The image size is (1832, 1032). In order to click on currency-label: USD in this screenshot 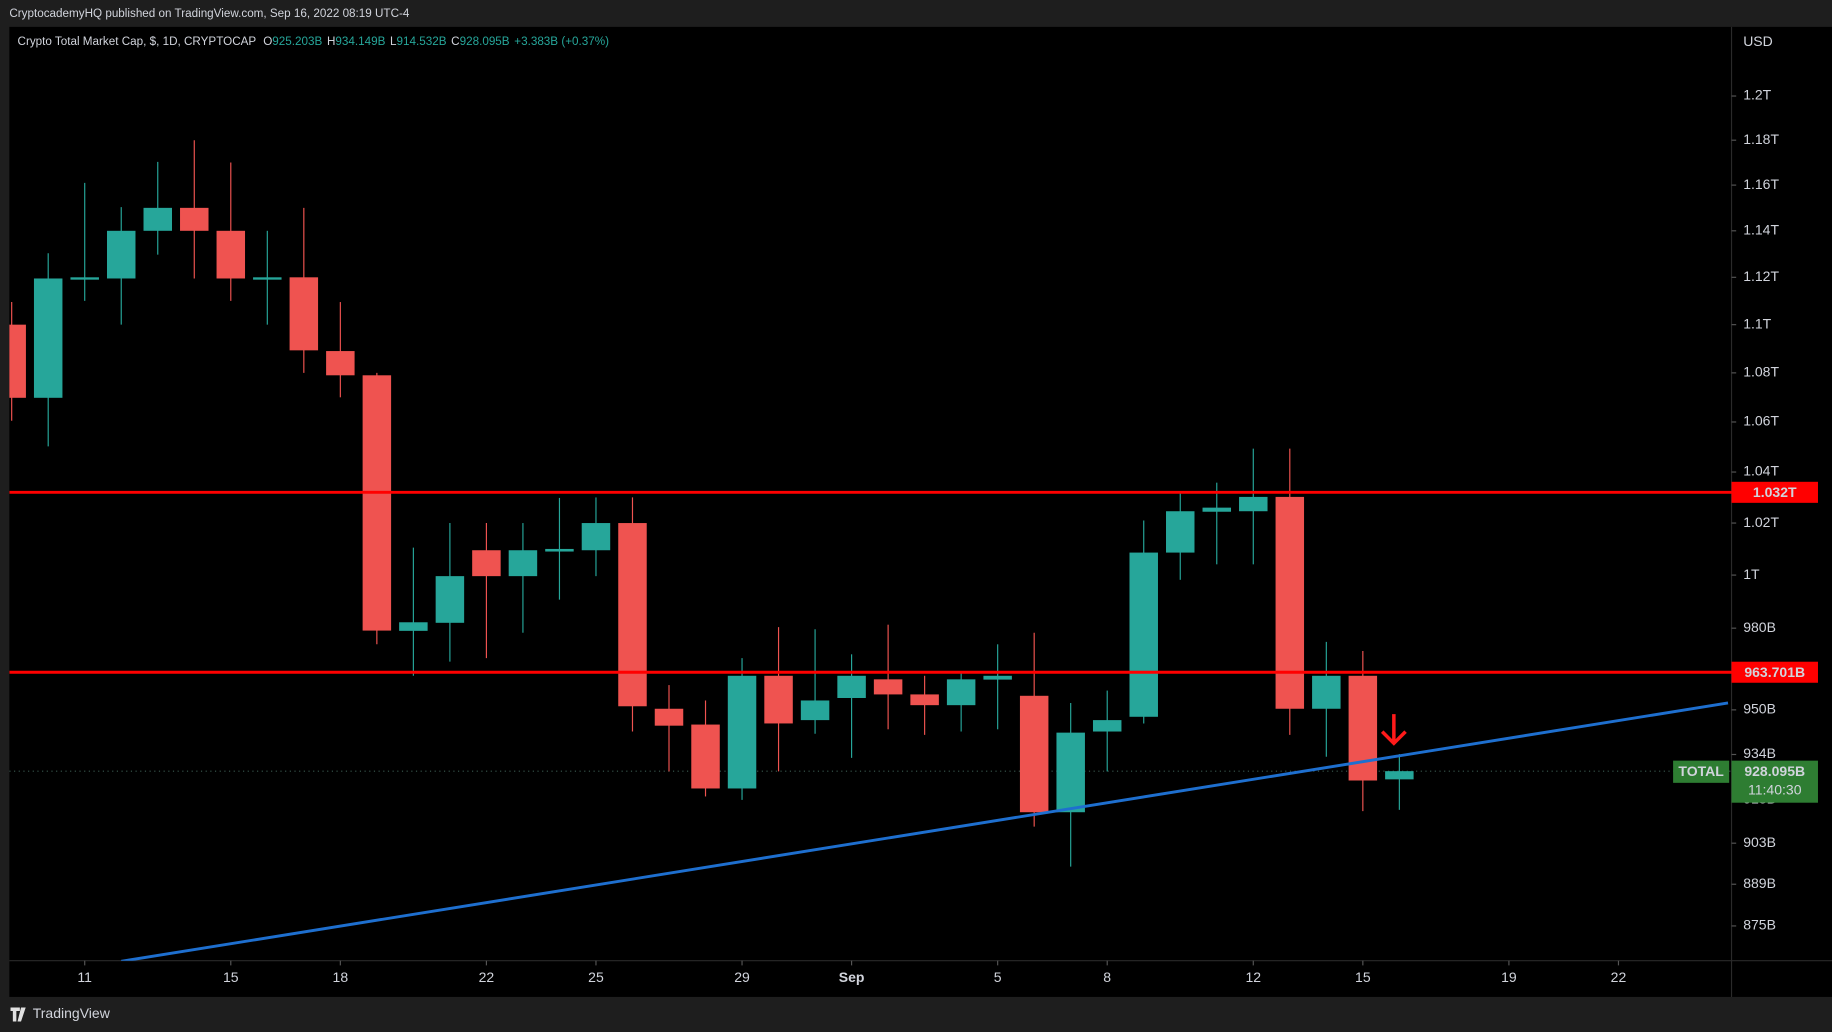, I will do `click(1758, 41)`.